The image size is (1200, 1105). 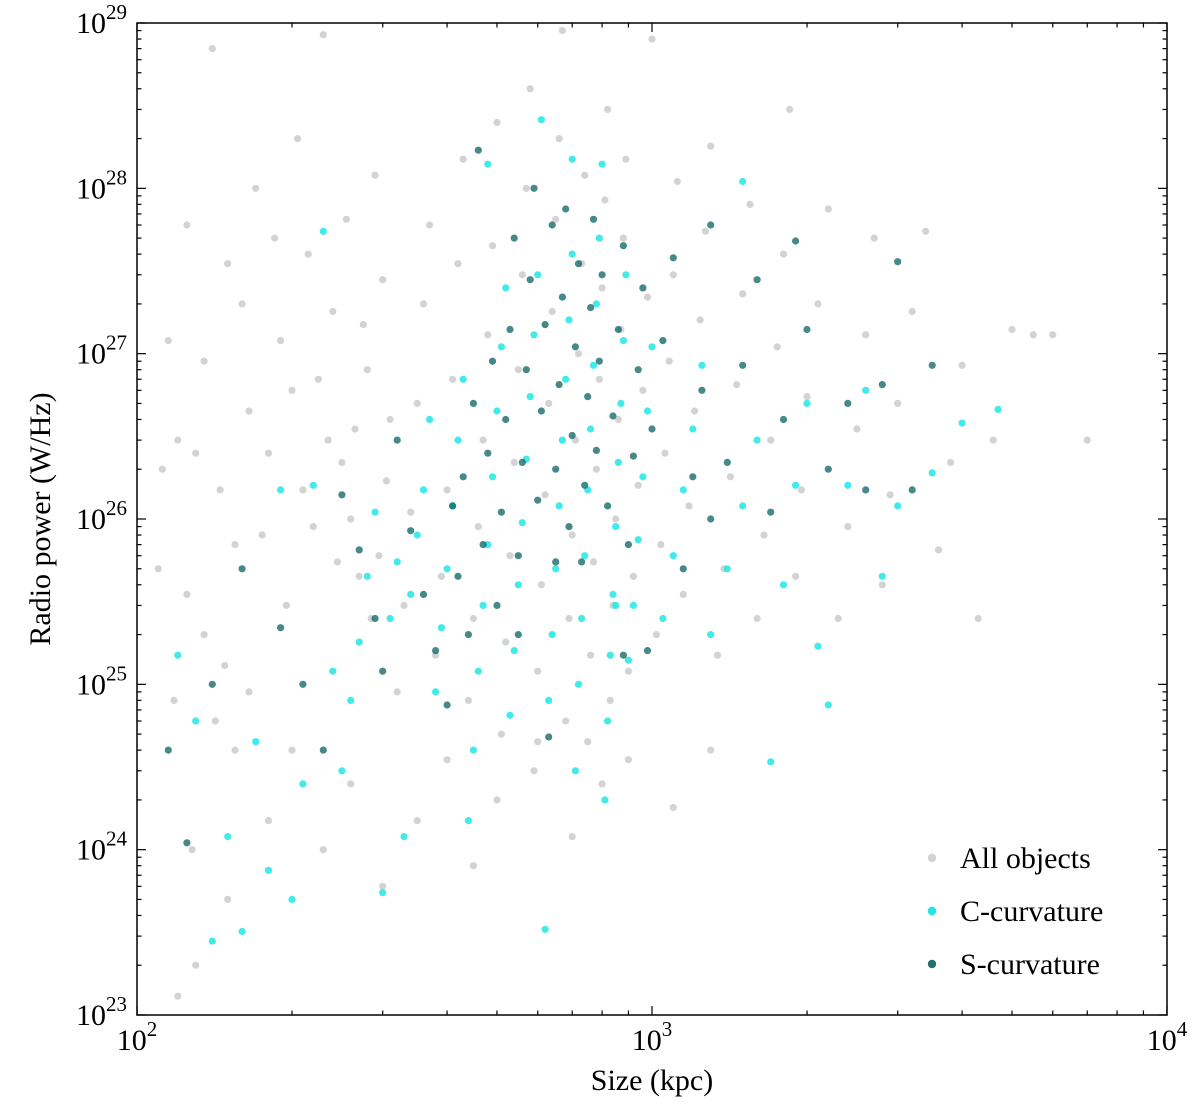 I want to click on legend-label-2: S-curvature, so click(x=1030, y=964).